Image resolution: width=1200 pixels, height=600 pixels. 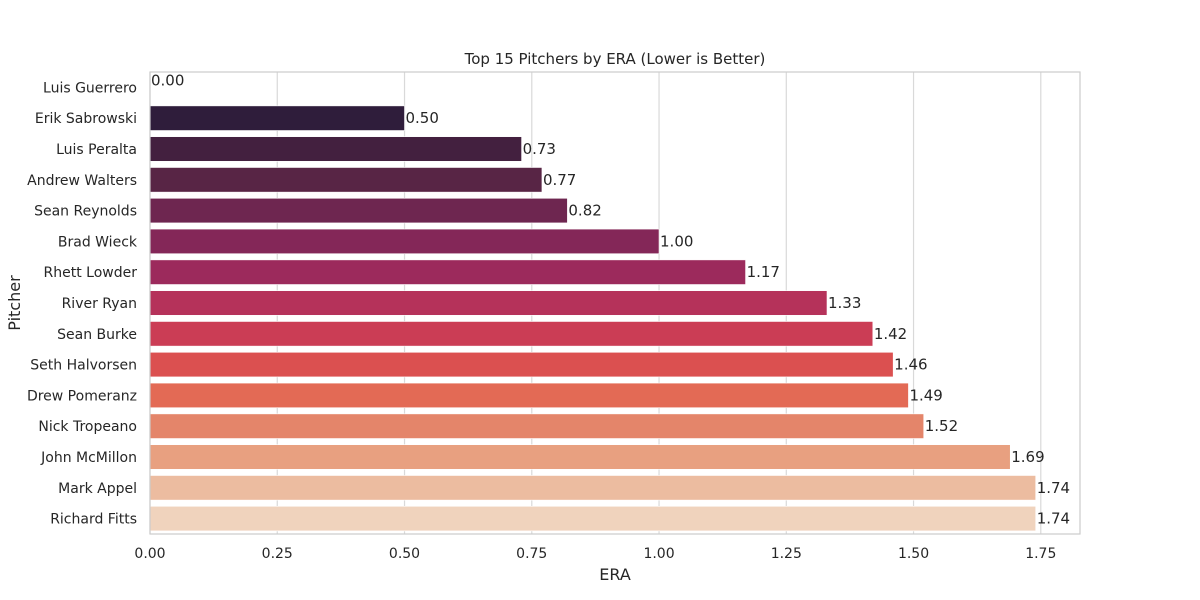 I want to click on x-tick-label: 0.50, so click(x=404, y=554).